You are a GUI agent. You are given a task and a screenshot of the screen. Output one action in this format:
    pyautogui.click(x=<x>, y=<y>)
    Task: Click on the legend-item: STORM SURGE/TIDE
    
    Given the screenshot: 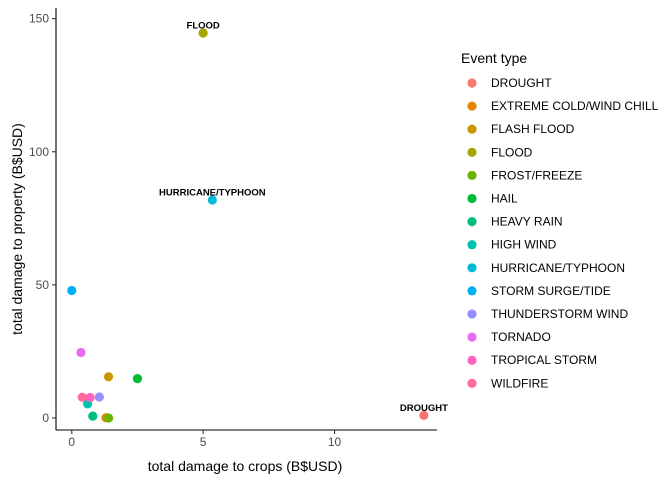 What is the action you would take?
    pyautogui.click(x=539, y=291)
    